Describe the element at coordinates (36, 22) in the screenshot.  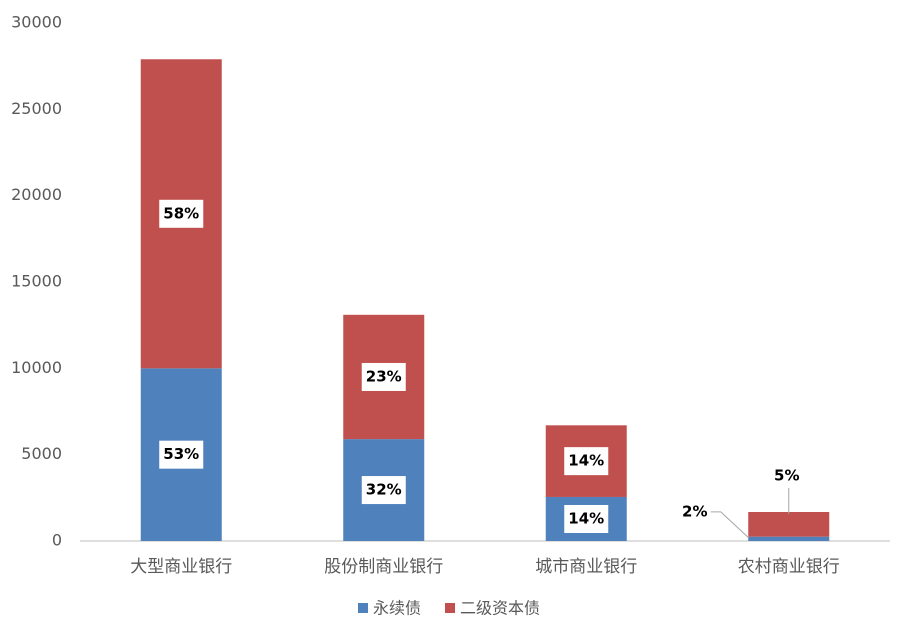
I see `y-tick-label: 30000` at that location.